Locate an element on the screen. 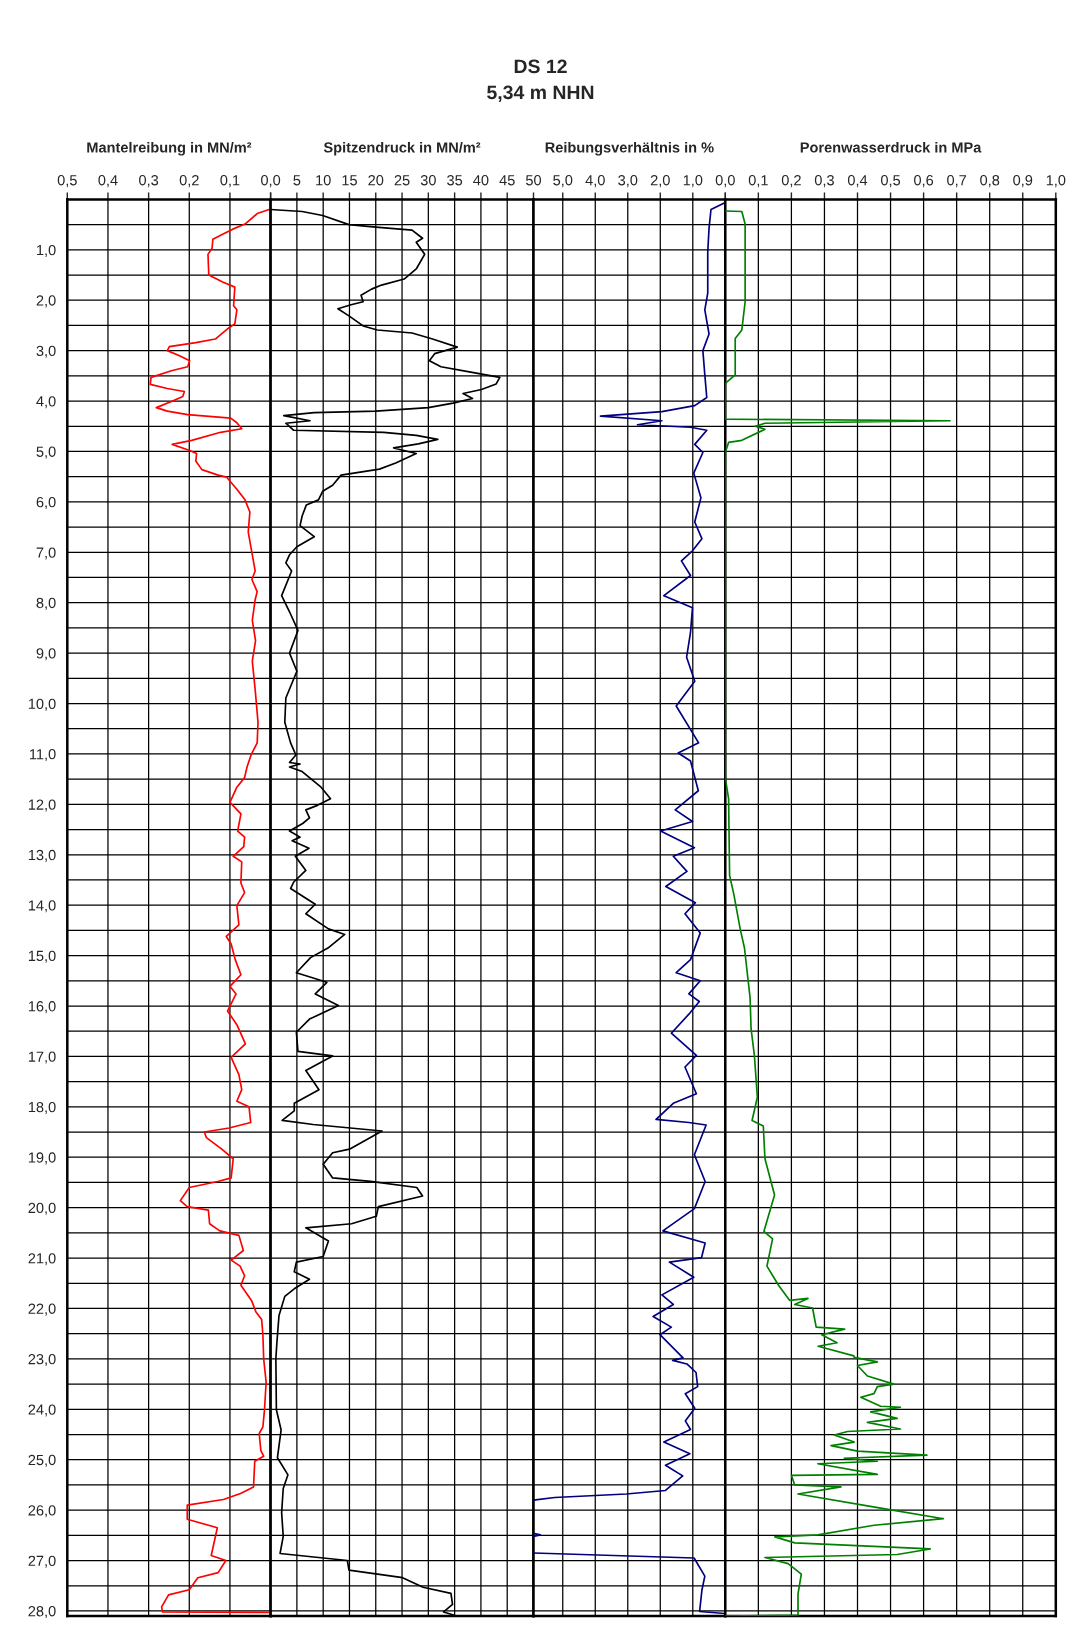 Image resolution: width=1081 pixels, height=1641 pixels. y-tick-label: 7,0 is located at coordinates (46, 553).